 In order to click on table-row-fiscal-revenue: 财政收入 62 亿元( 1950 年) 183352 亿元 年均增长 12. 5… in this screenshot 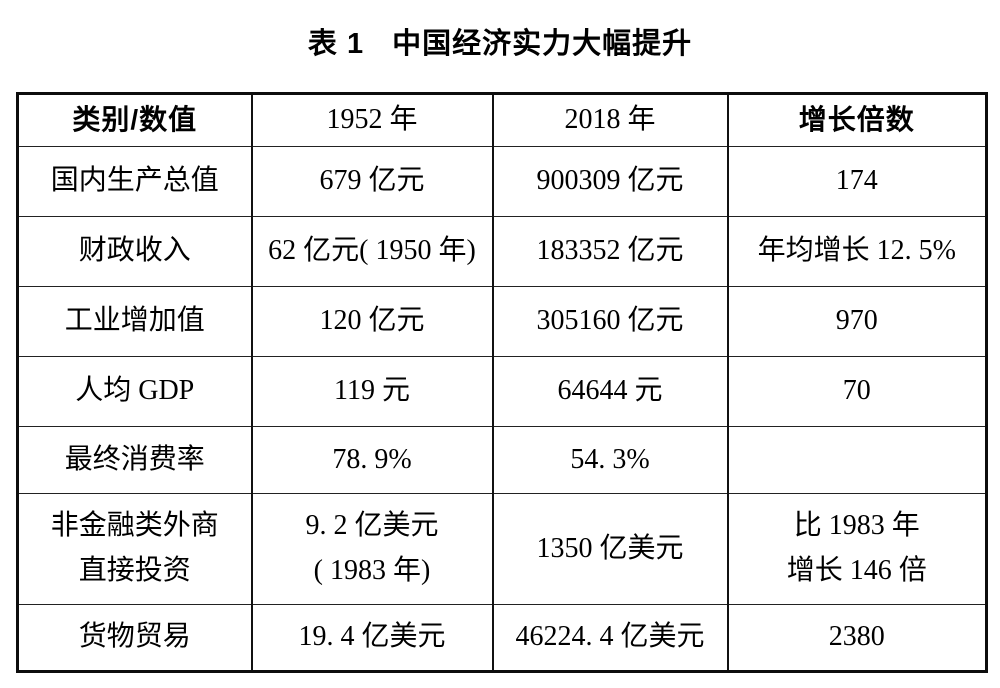, I will do `click(501, 251)`.